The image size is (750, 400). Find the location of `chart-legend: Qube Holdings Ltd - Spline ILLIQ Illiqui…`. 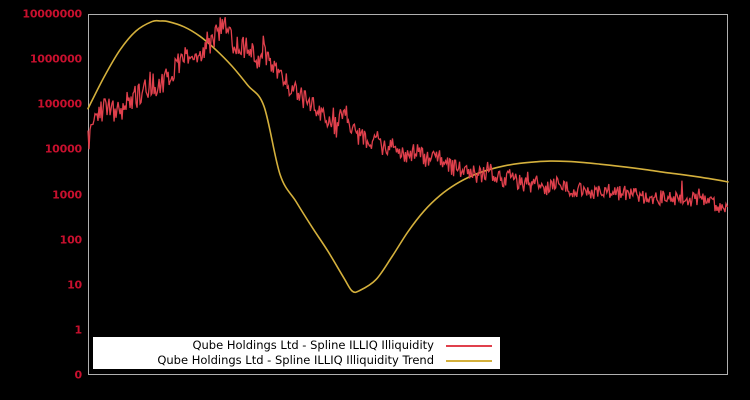

chart-legend: Qube Holdings Ltd - Spline ILLIQ Illiqui… is located at coordinates (296, 353).